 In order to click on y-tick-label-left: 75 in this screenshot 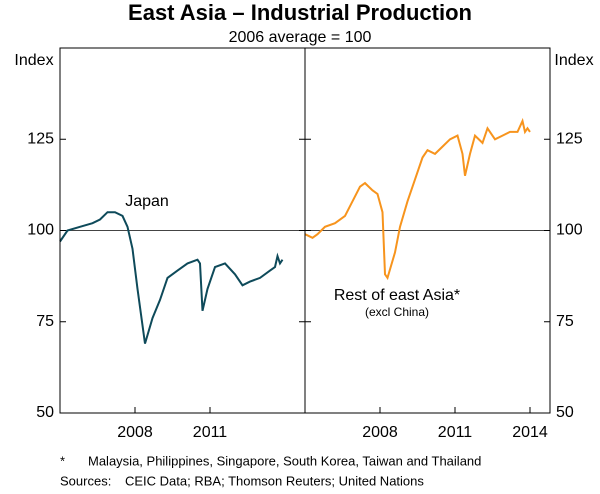, I will do `click(45, 321)`.